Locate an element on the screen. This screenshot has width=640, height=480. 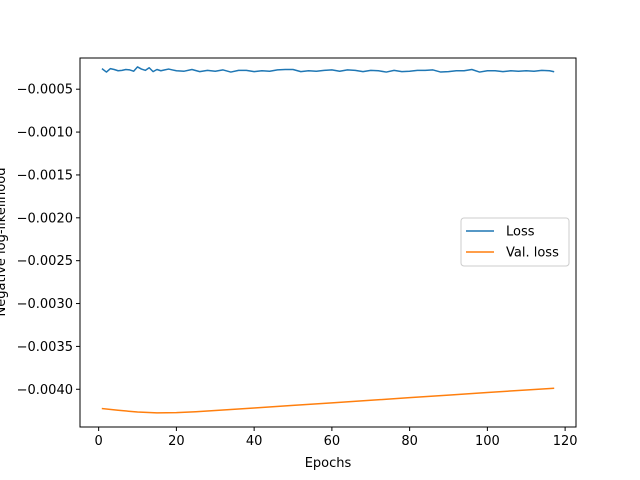
x-tick-label: 120 is located at coordinates (565, 441).